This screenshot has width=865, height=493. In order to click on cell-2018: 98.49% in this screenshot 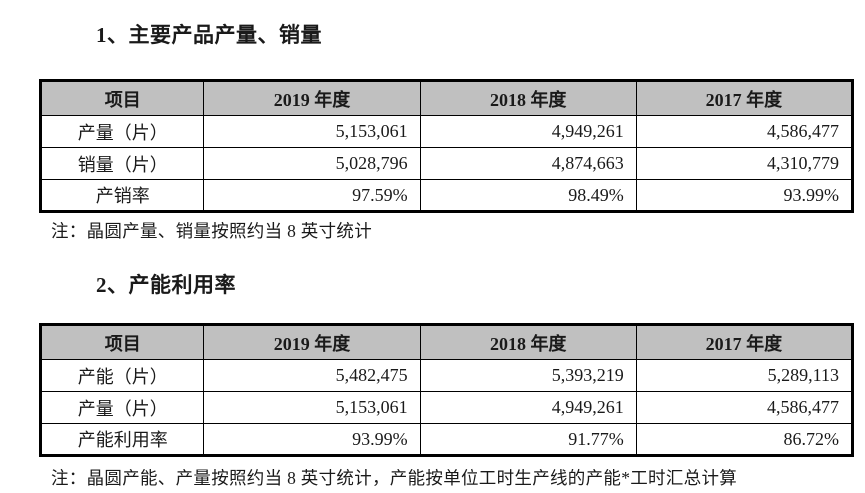, I will do `click(528, 195)`.